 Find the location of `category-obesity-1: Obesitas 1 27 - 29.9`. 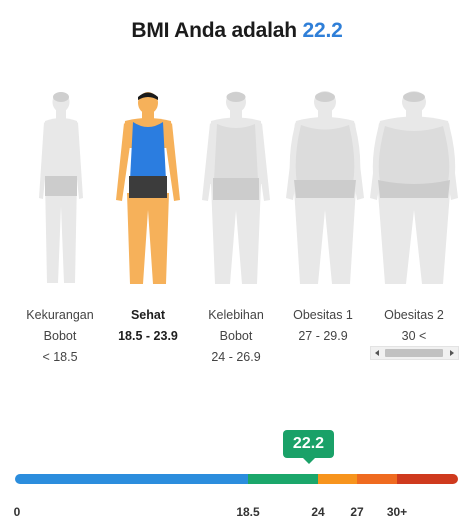

category-obesity-1: Obesitas 1 27 - 29.9 is located at coordinates (323, 326).